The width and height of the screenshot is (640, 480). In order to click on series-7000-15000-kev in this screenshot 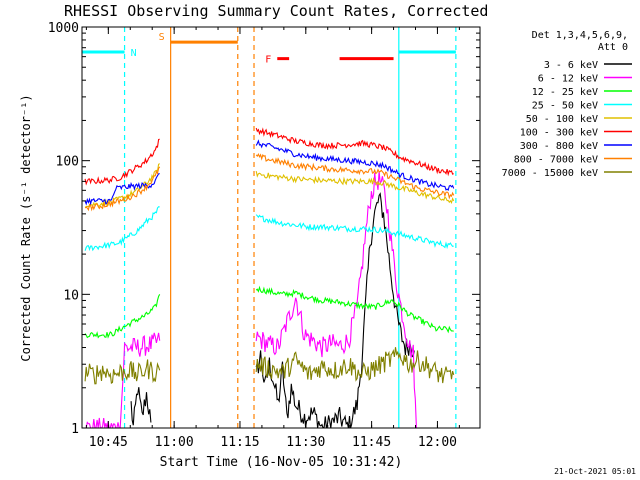, I will do `click(269, 366)`.